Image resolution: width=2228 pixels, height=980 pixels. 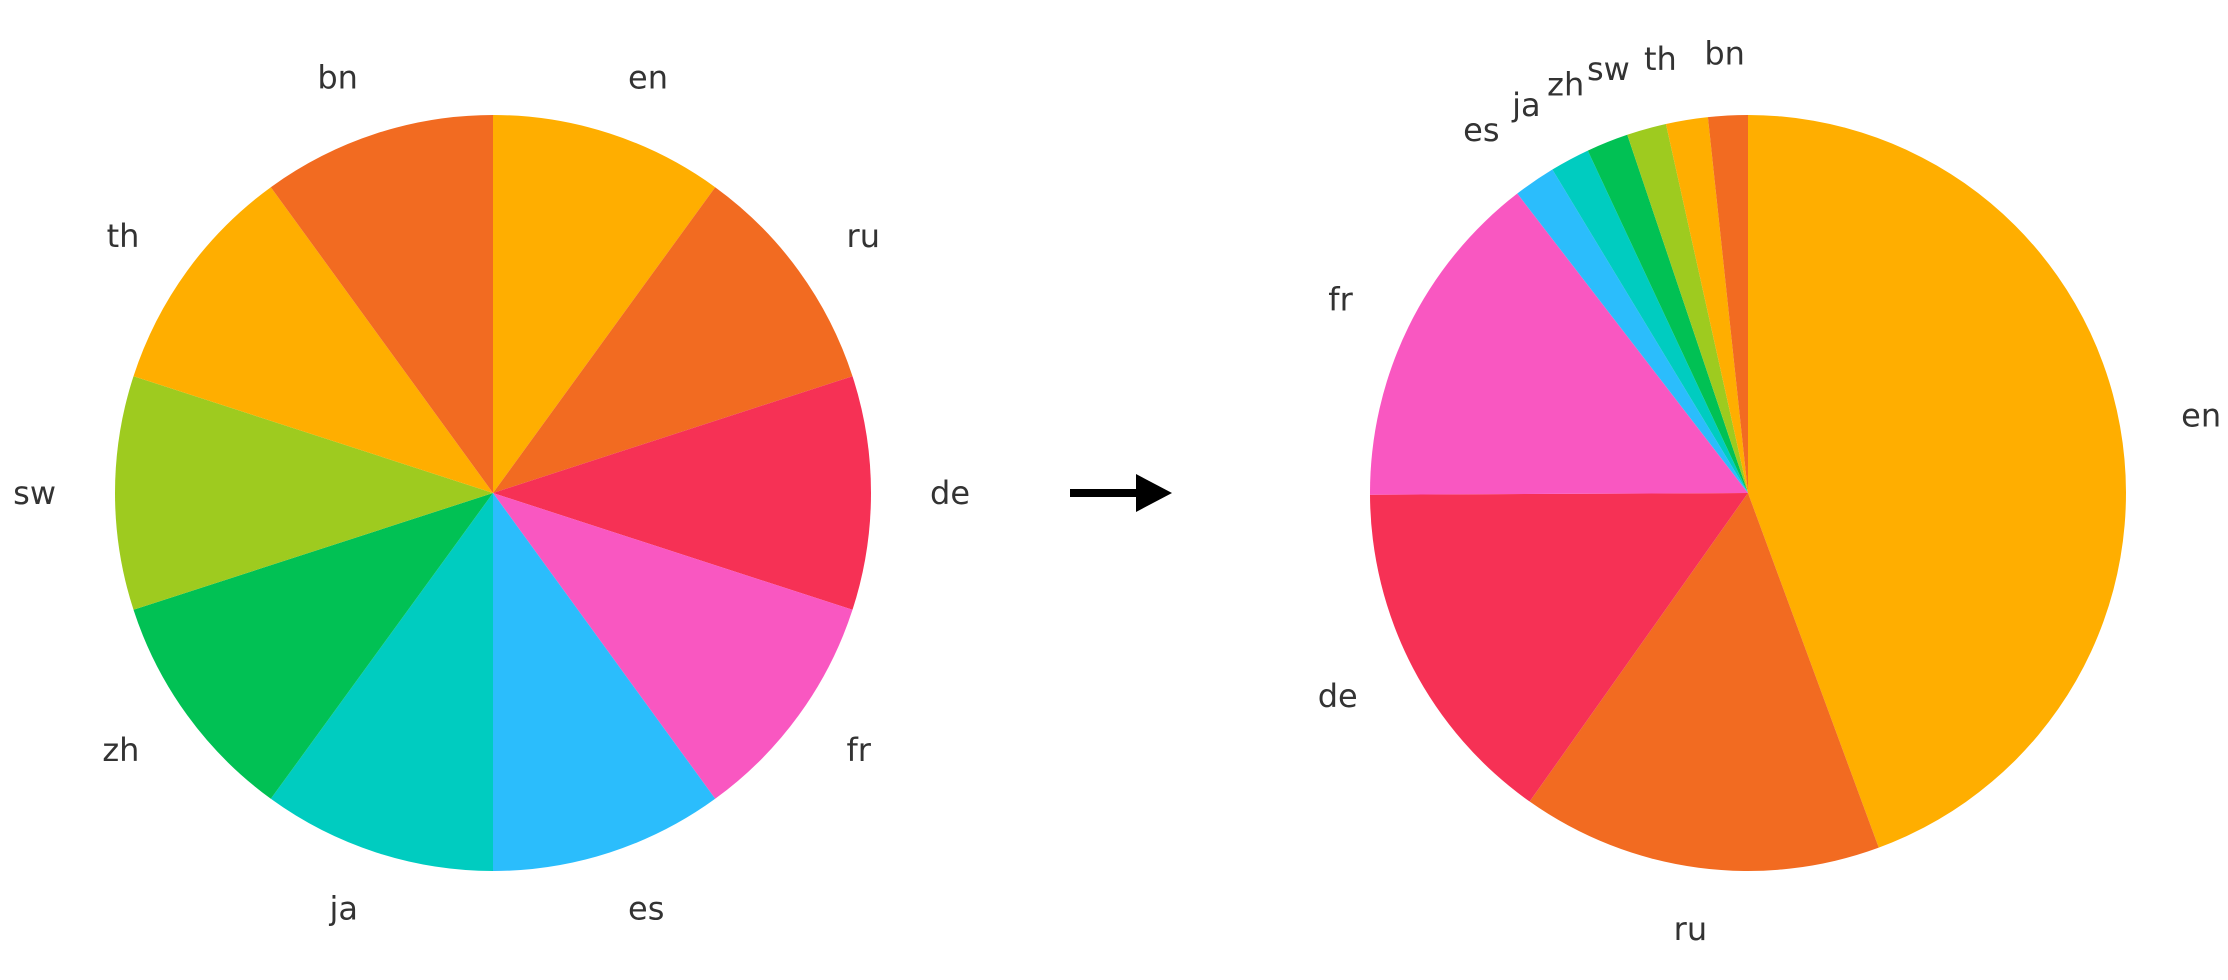 I want to click on before-slice-de, so click(x=682, y=493).